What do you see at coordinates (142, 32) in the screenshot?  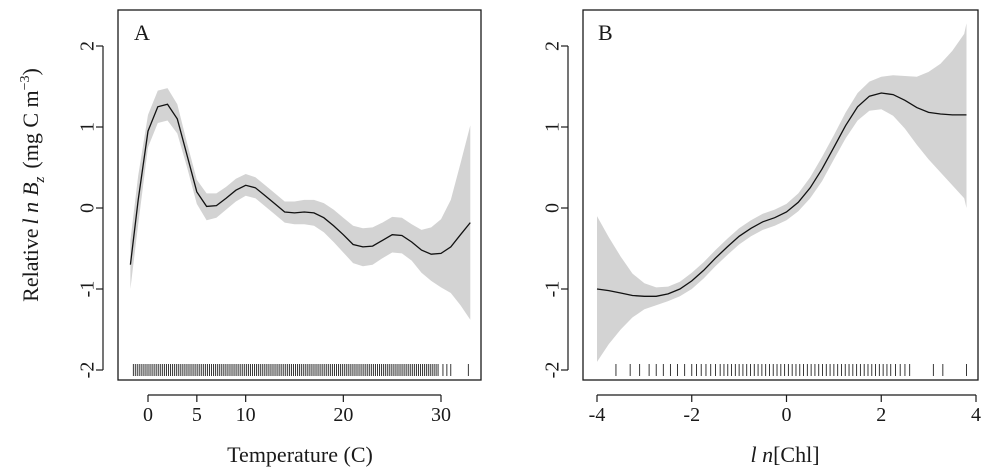 I see `panel-letter: A` at bounding box center [142, 32].